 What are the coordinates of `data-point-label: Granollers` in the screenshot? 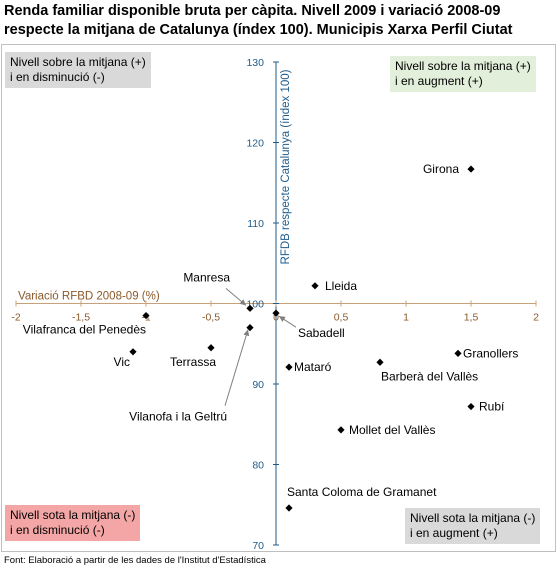 It's located at (490, 353).